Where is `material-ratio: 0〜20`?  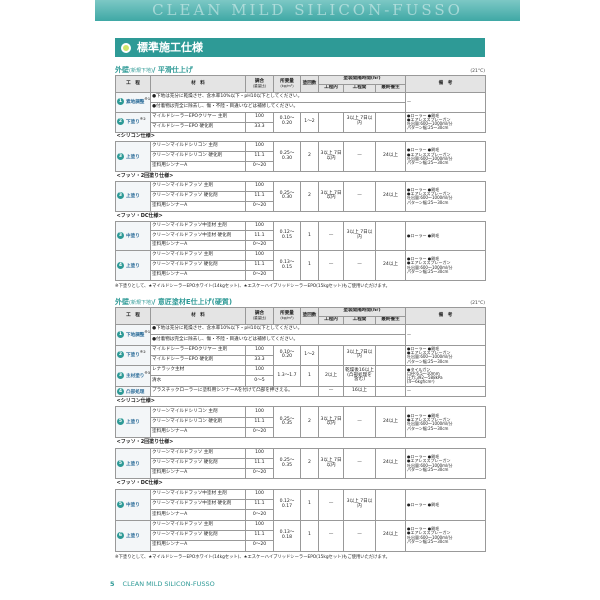 material-ratio: 0〜20 is located at coordinates (259, 167).